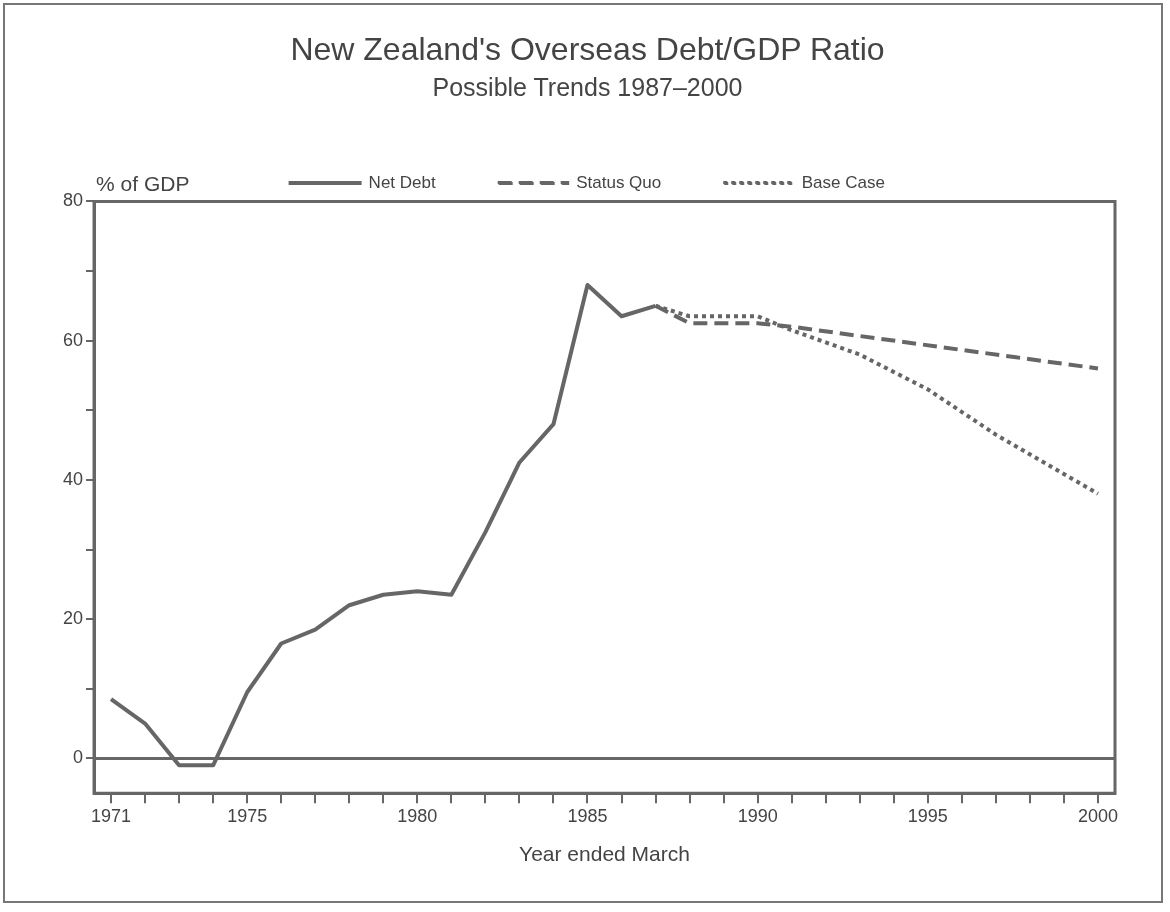  What do you see at coordinates (587, 49) in the screenshot?
I see `chart-title: New Zealand's Overseas Debt/GDP Ratio` at bounding box center [587, 49].